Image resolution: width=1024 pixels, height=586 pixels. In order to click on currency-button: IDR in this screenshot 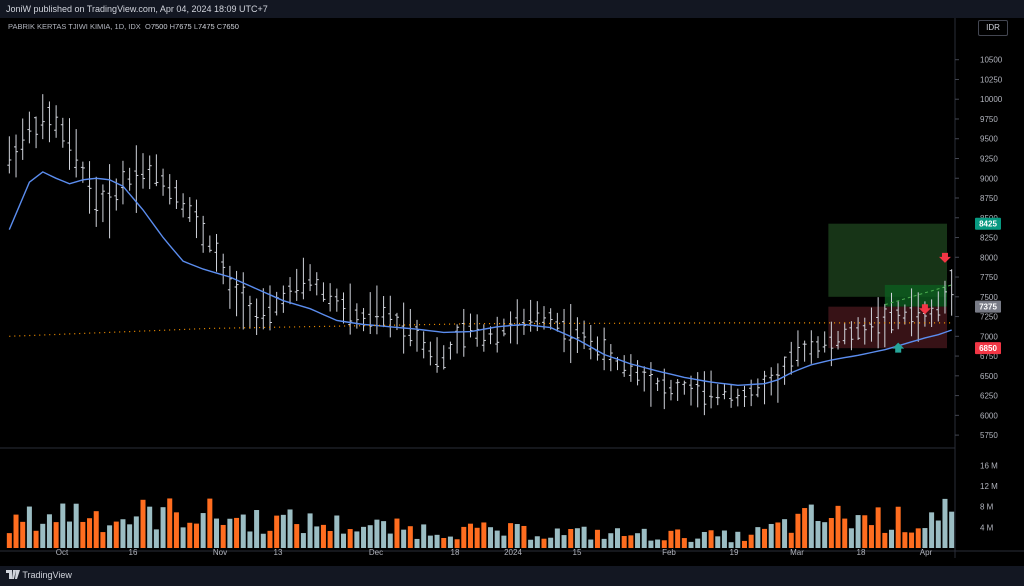, I will do `click(993, 28)`.